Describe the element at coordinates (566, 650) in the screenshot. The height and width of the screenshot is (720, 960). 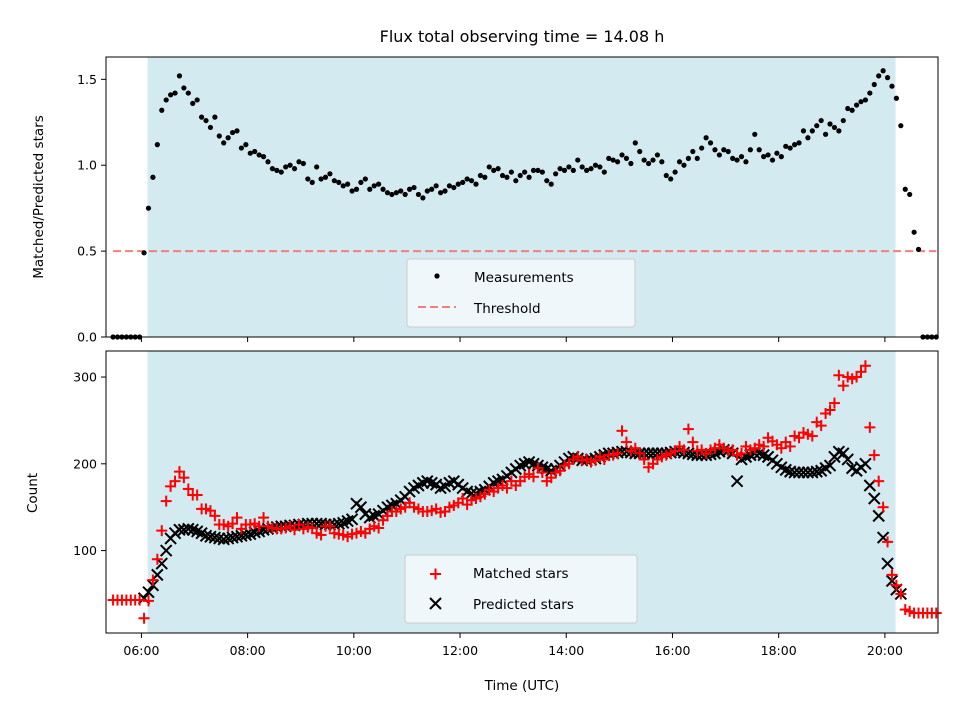
I see `x-tick-label: 14:00` at that location.